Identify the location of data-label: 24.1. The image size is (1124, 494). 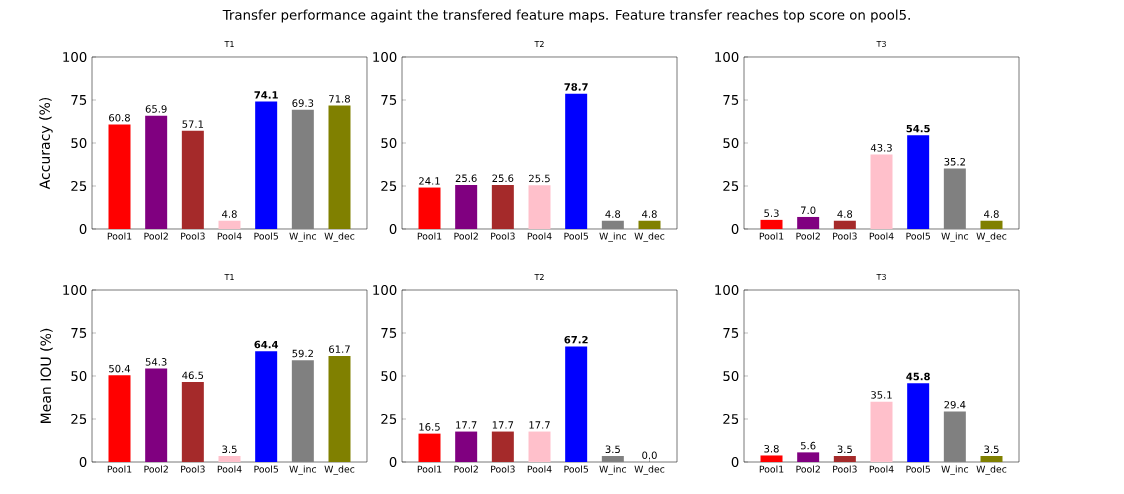
(429, 181).